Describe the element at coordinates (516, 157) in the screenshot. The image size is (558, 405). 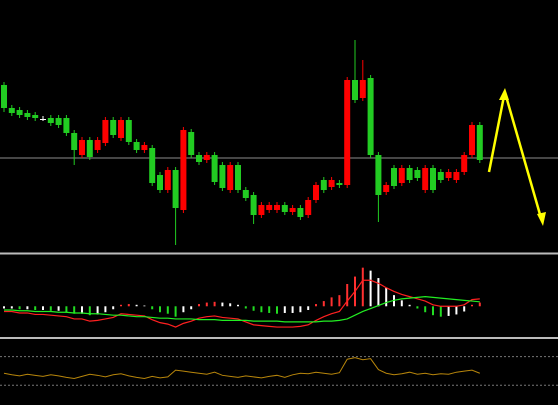
I see `forecast-arrow` at that location.